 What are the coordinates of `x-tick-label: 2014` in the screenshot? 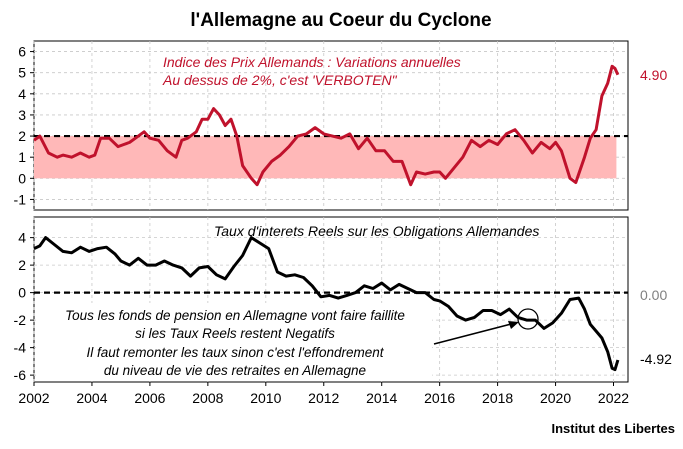 It's located at (381, 398).